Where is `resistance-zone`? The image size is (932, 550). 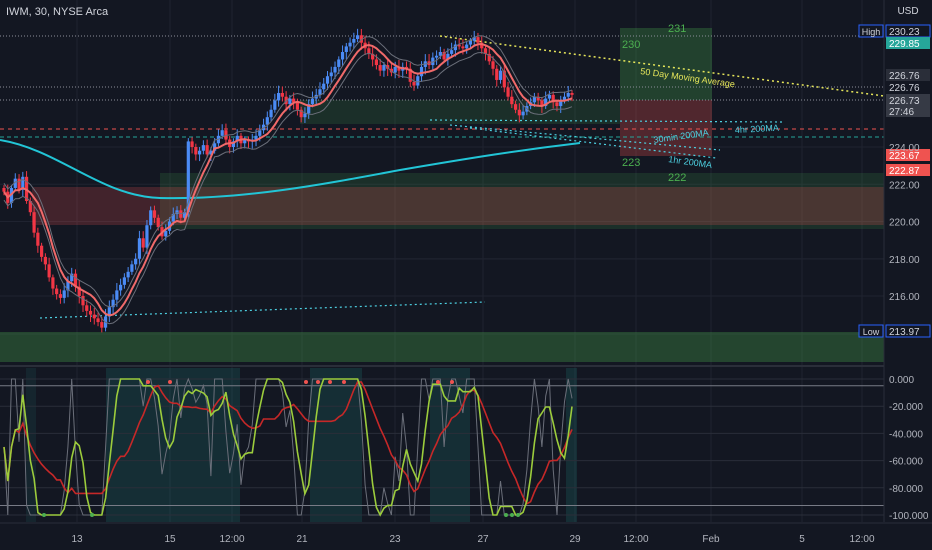
resistance-zone is located at coordinates (666, 128).